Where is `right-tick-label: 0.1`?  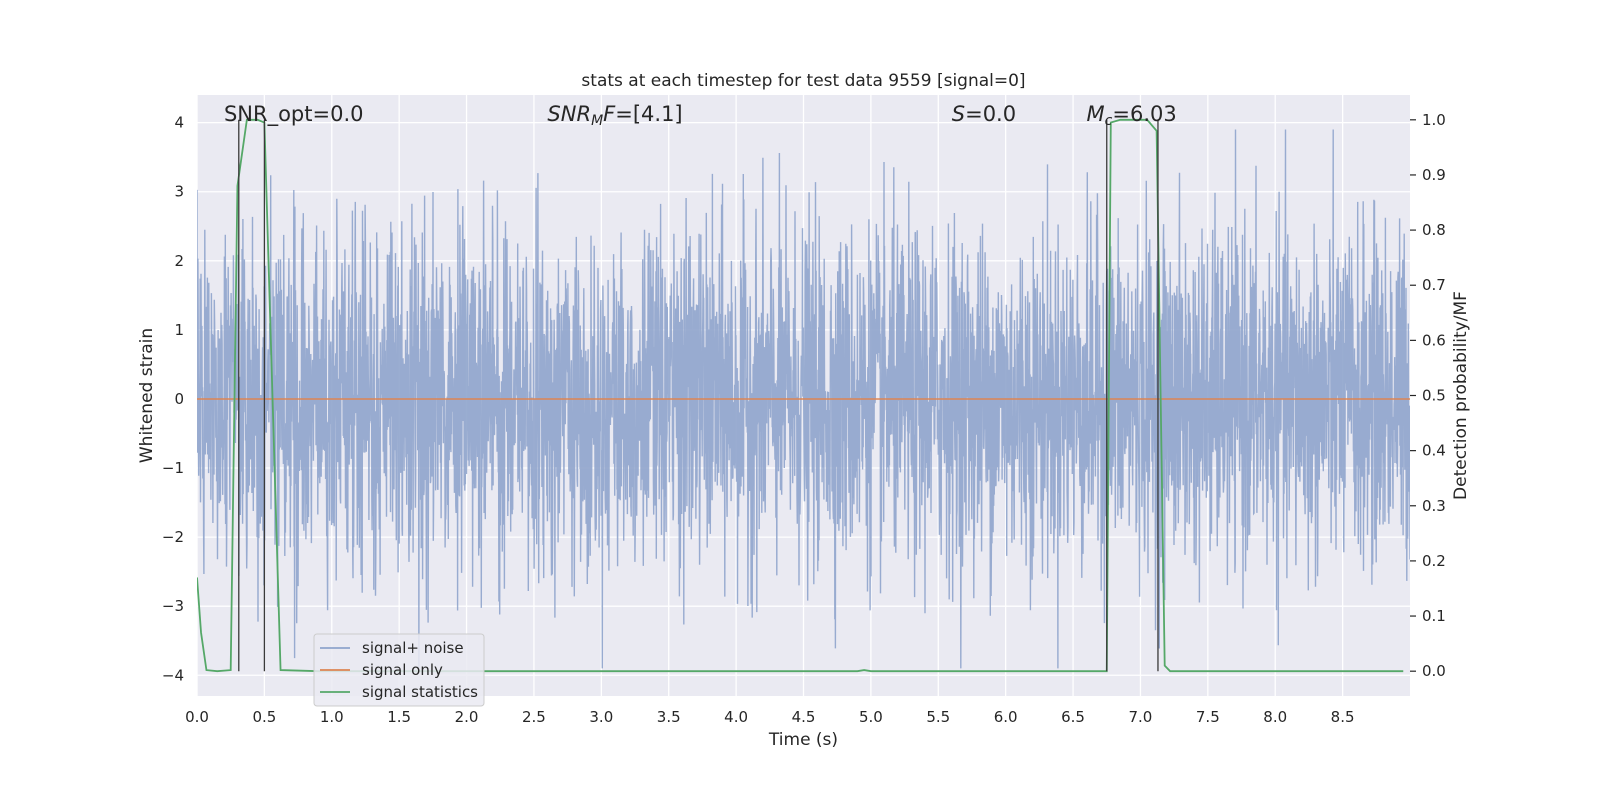
right-tick-label: 0.1 is located at coordinates (1434, 616).